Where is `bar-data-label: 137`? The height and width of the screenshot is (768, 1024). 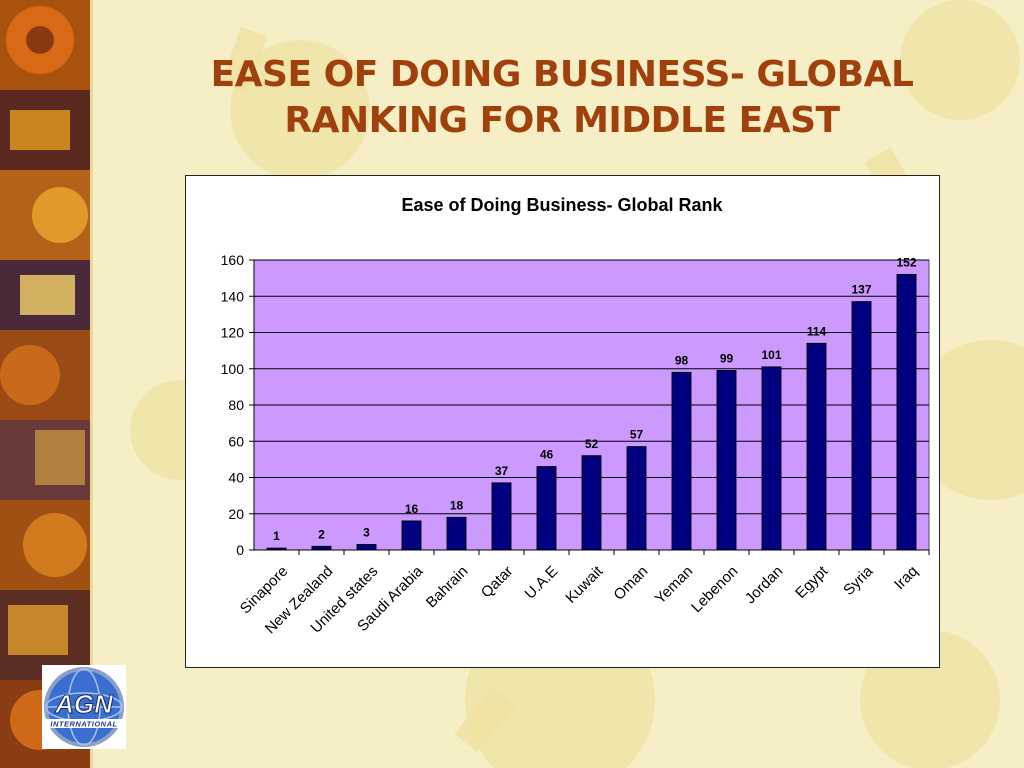 bar-data-label: 137 is located at coordinates (861, 290).